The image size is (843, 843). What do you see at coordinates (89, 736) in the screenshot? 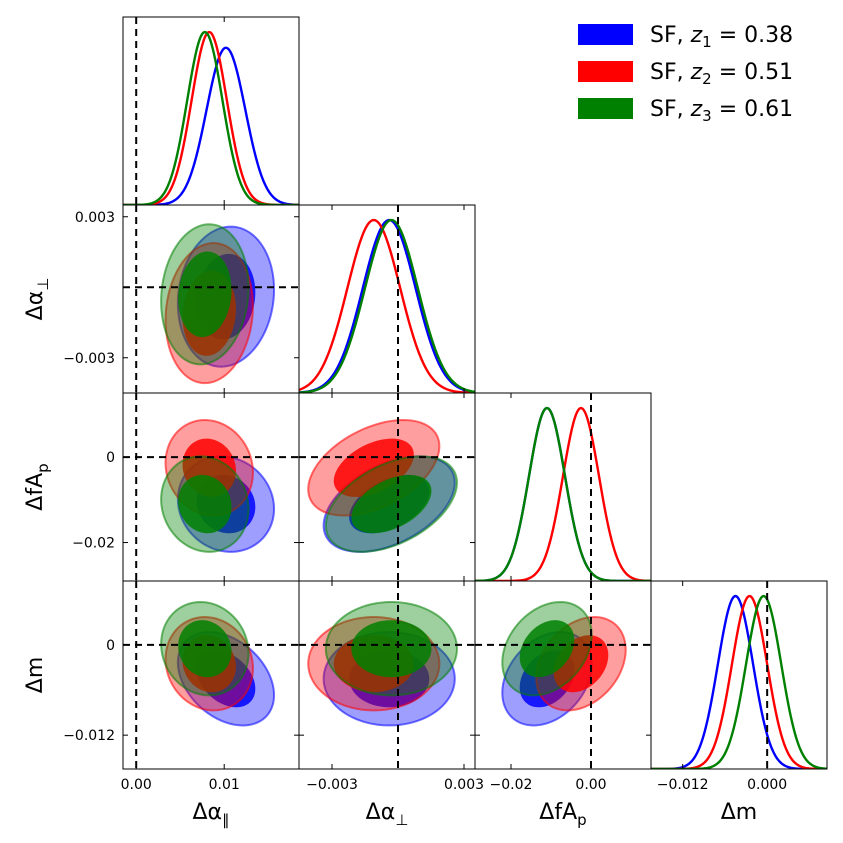
I see `y-tick-label: −0.012` at bounding box center [89, 736].